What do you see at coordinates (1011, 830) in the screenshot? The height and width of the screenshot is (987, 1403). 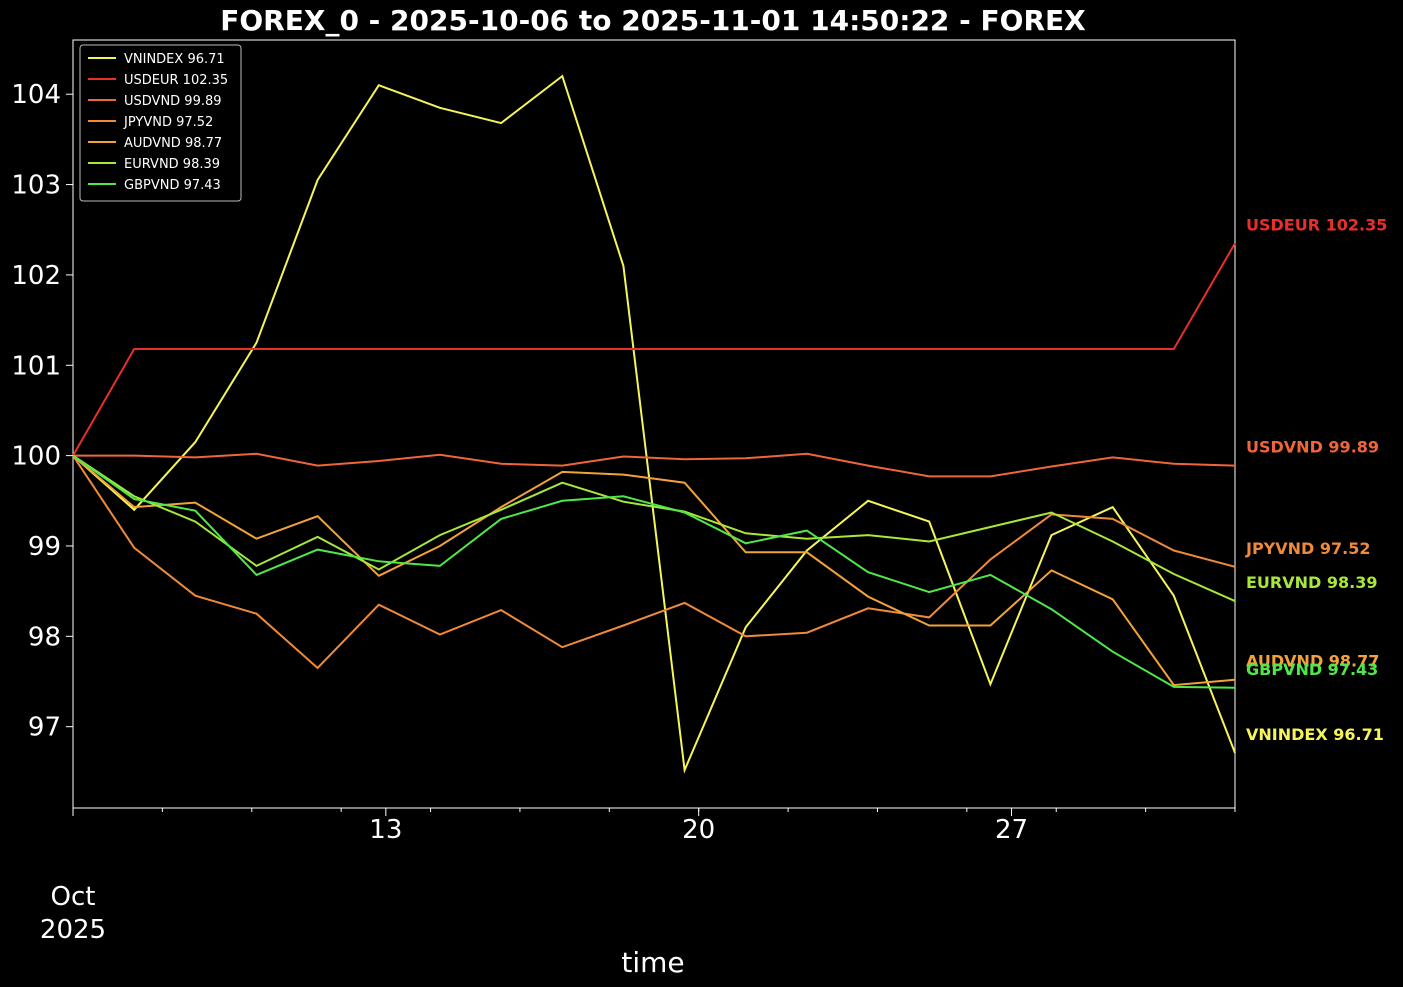 I see `x-tick-label: 27` at bounding box center [1011, 830].